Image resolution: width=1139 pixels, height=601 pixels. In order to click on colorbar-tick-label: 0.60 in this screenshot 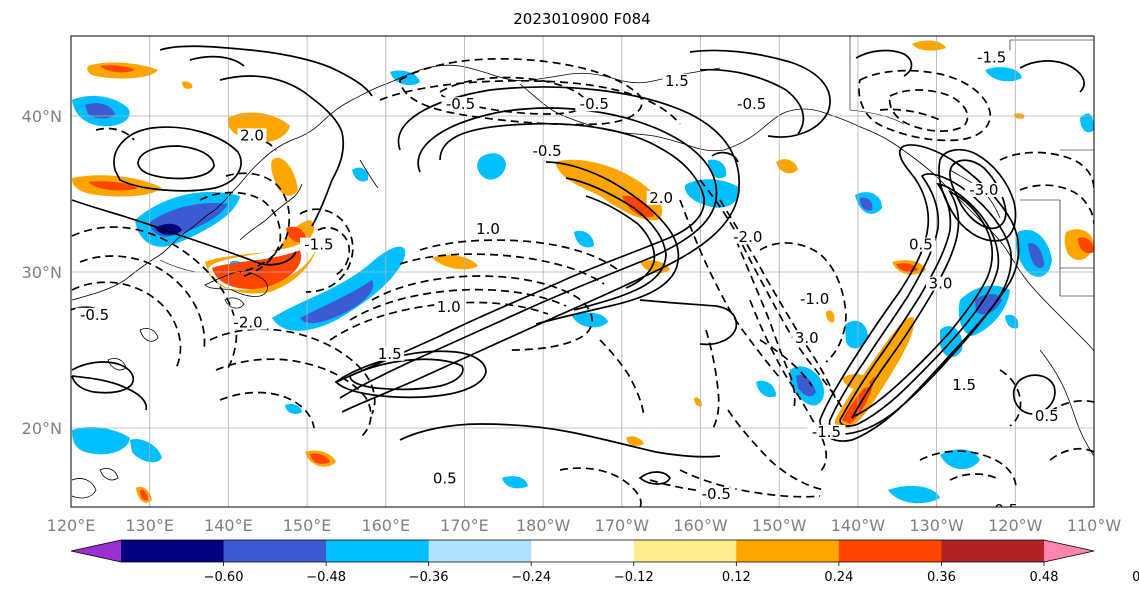, I will do `click(1135, 577)`.